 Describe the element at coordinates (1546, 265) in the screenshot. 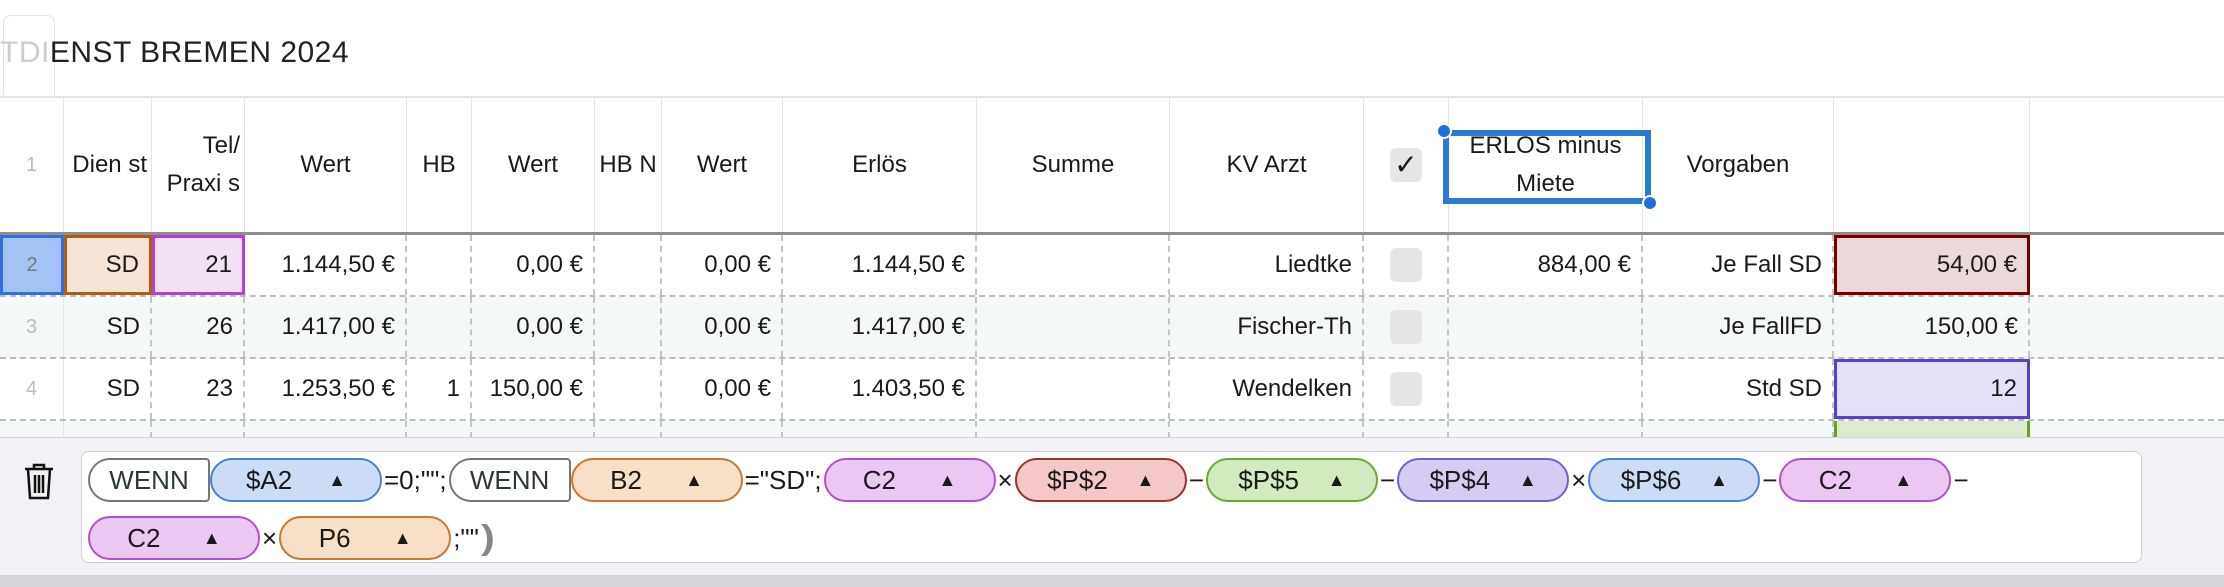

I see `table-cell-erloes-minus-miete: 884,00 €` at that location.